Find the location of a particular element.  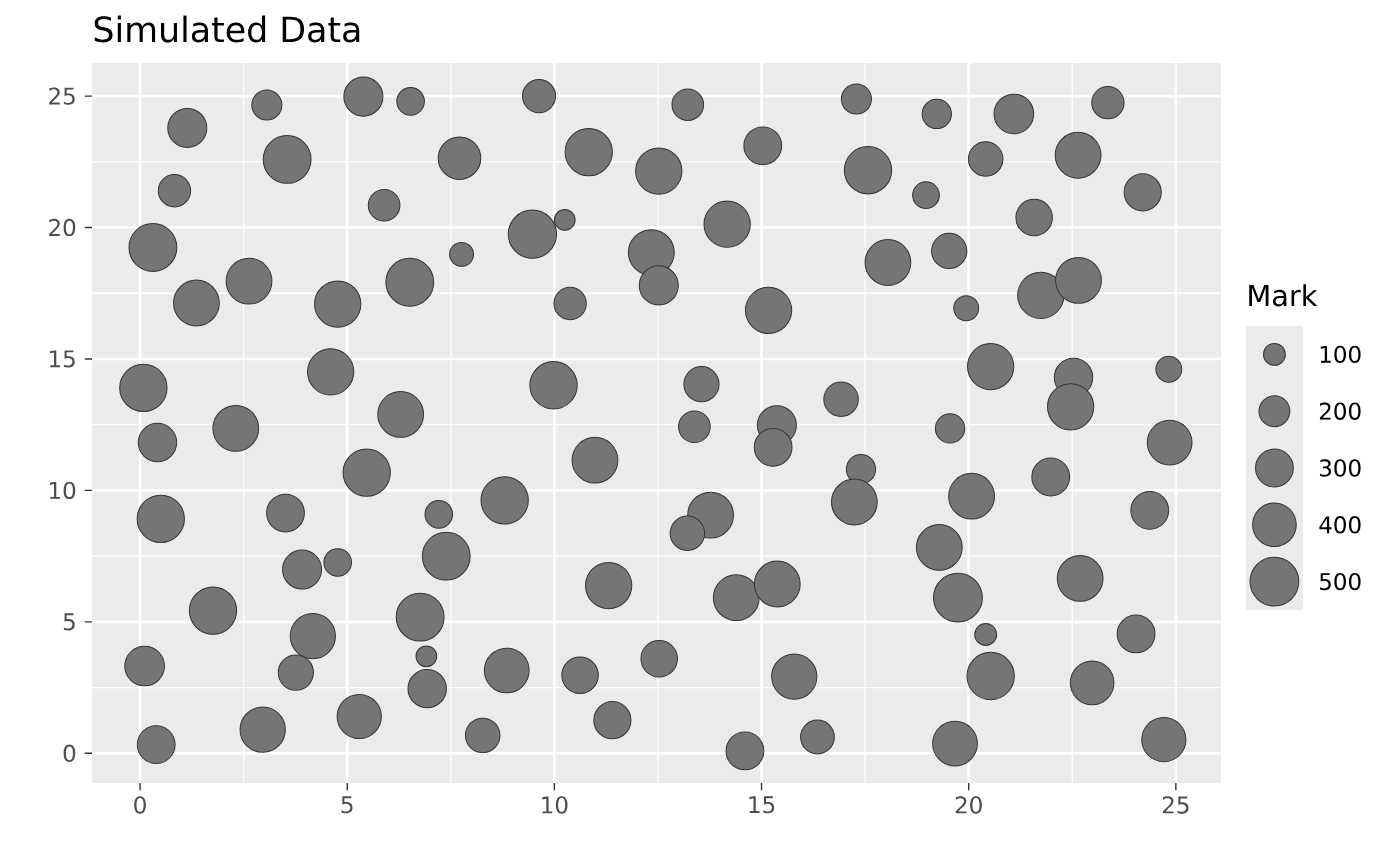

legend-label: 100 is located at coordinates (1340, 354).